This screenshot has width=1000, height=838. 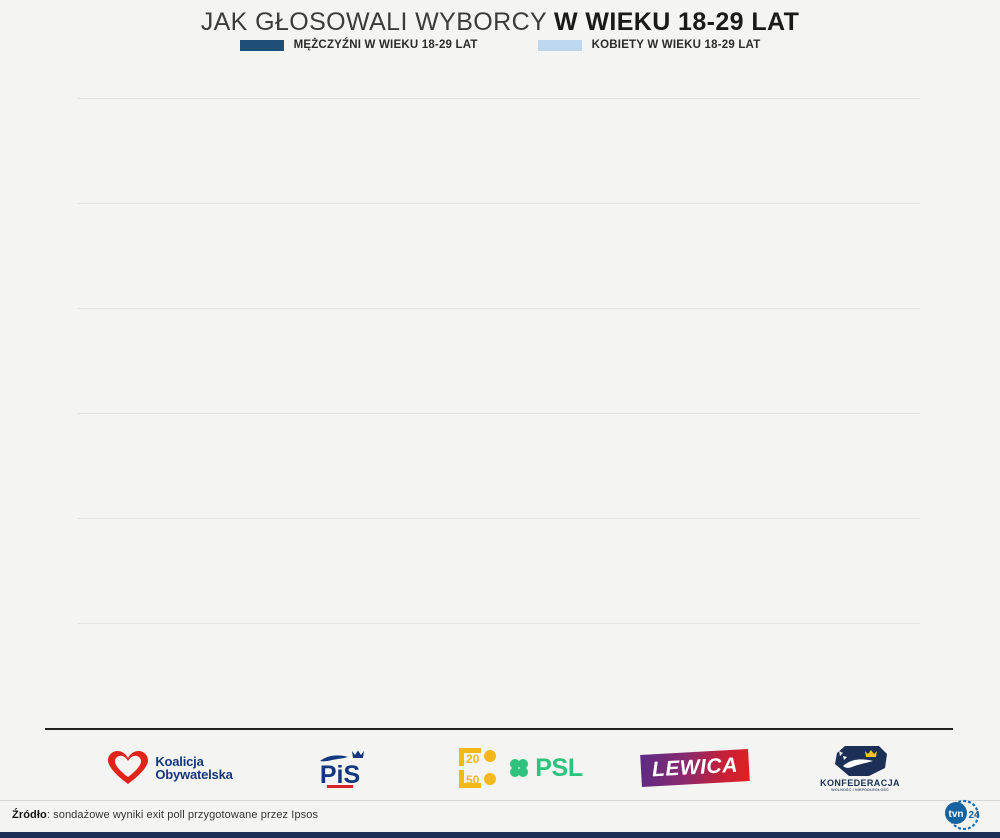 What do you see at coordinates (261, 45) in the screenshot?
I see `legend-swatch-men-icon` at bounding box center [261, 45].